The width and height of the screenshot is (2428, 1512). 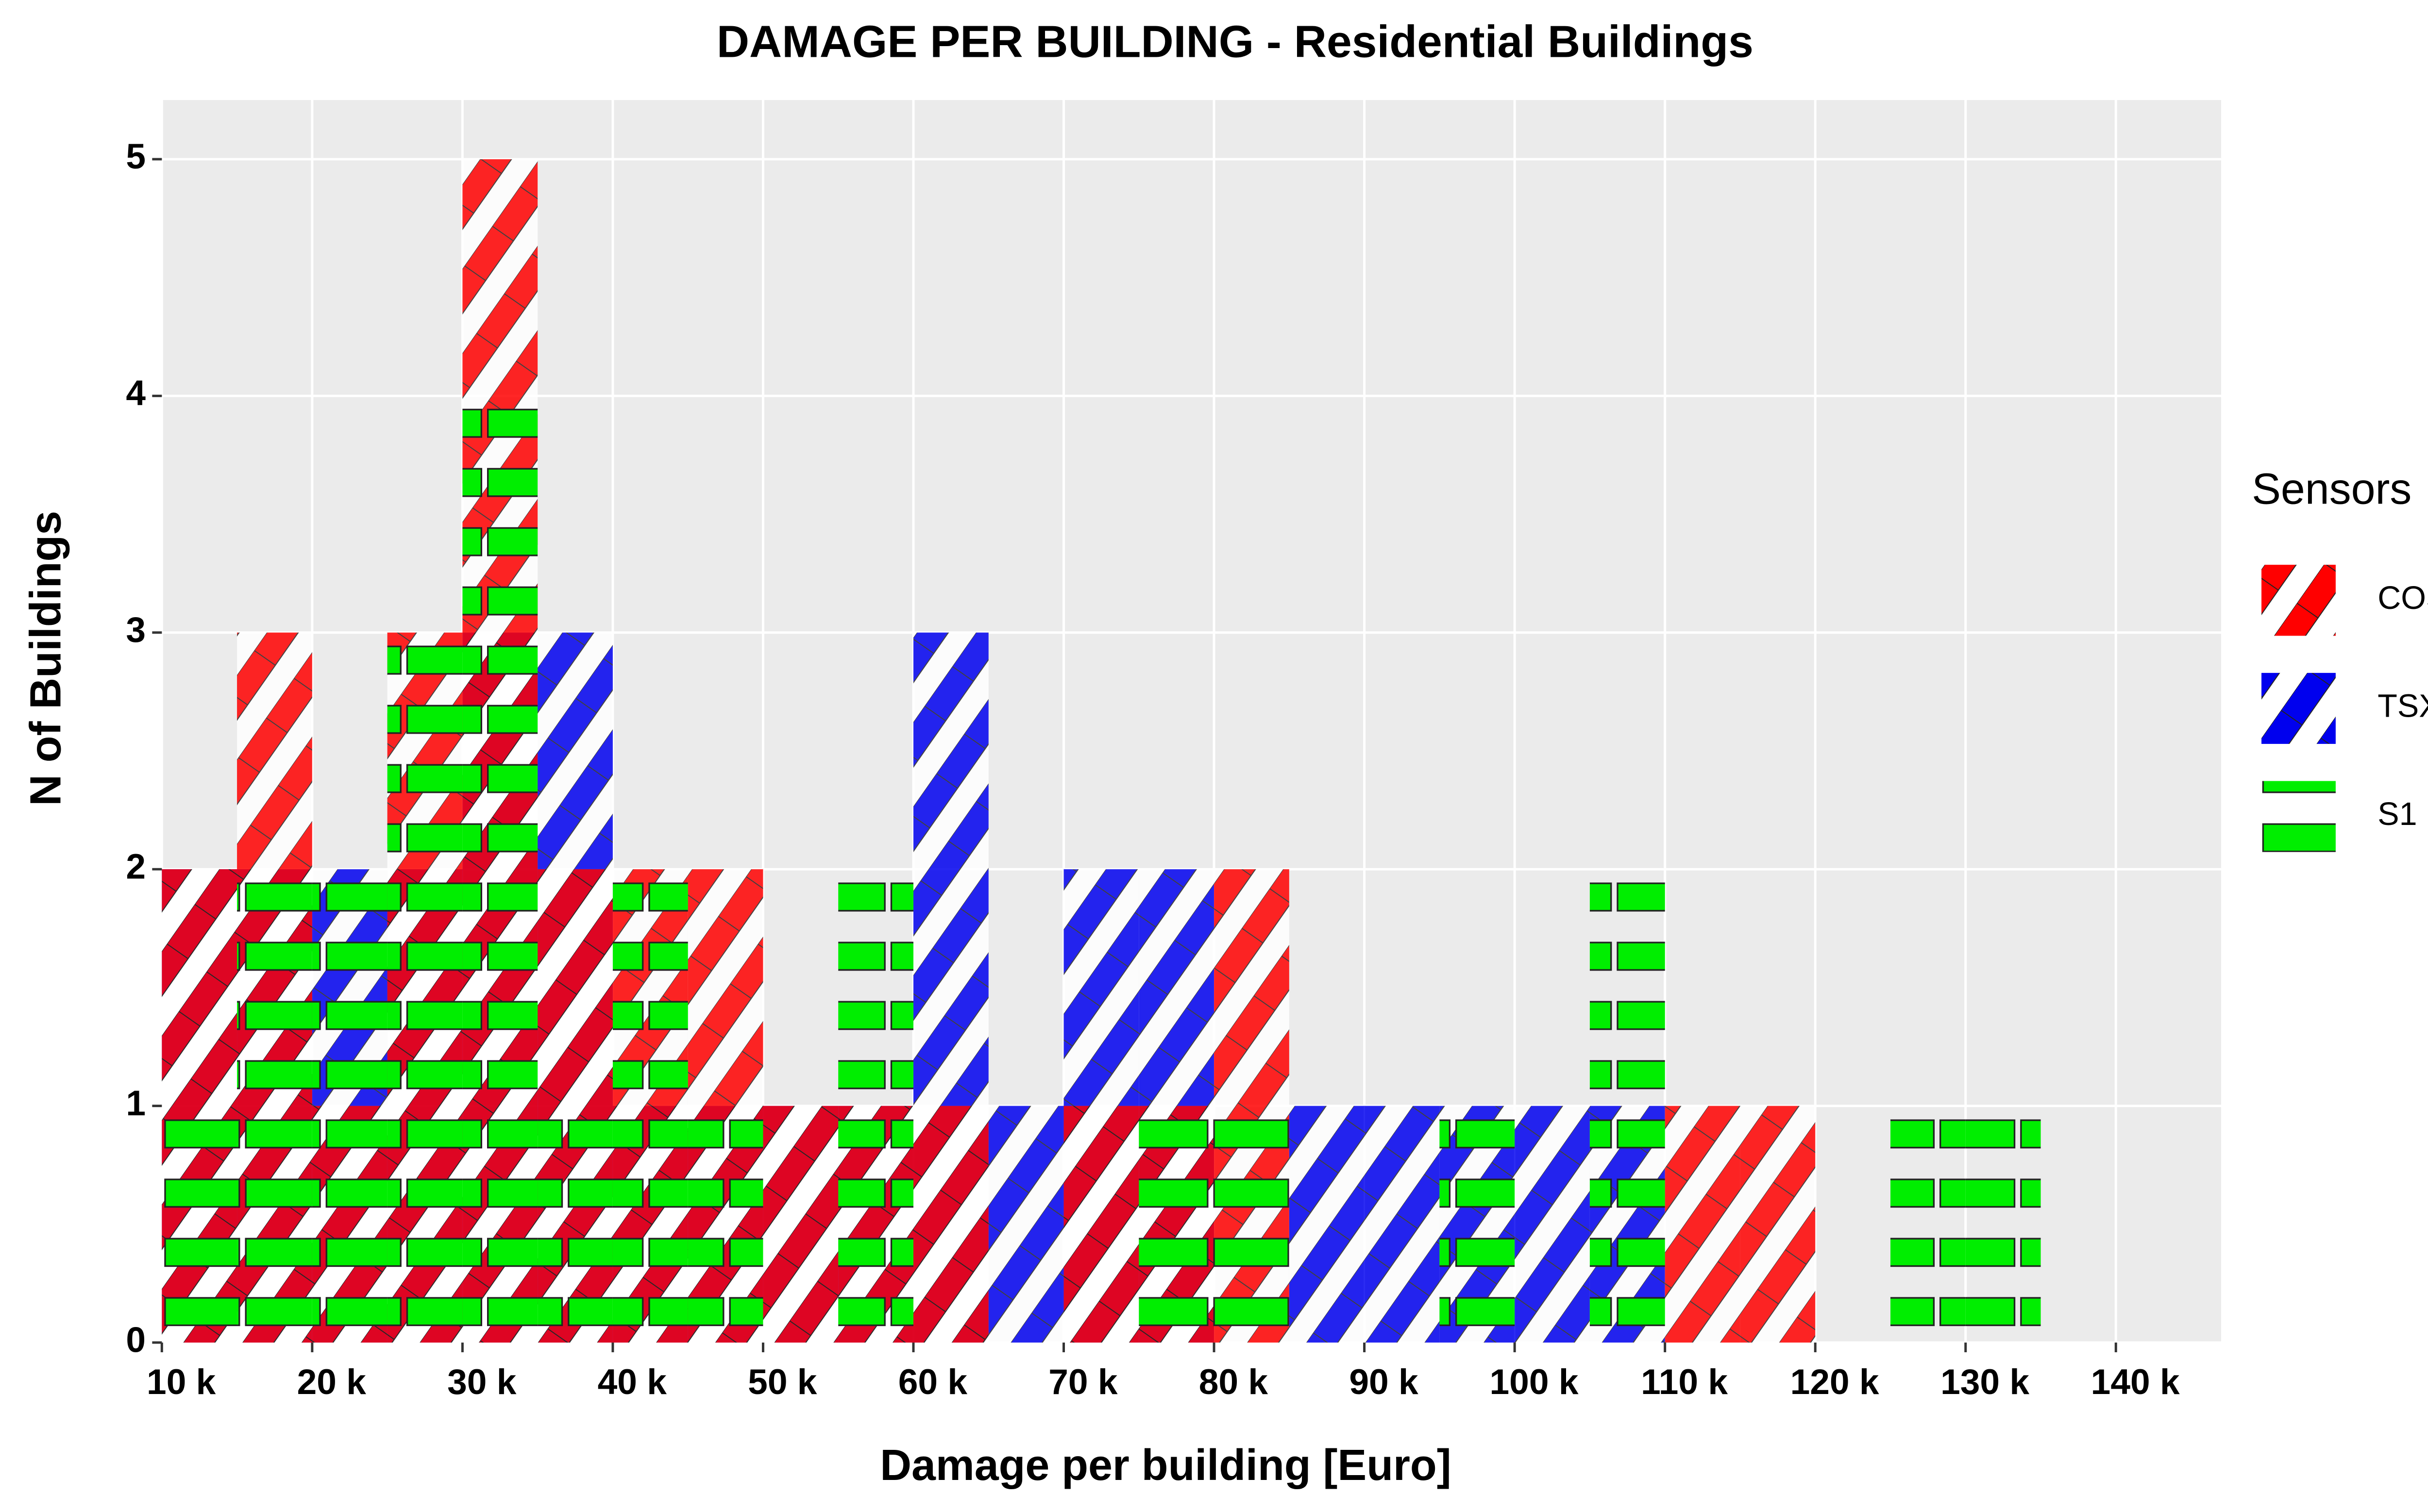 What do you see at coordinates (136, 1340) in the screenshot?
I see `y-tick-label: 0` at bounding box center [136, 1340].